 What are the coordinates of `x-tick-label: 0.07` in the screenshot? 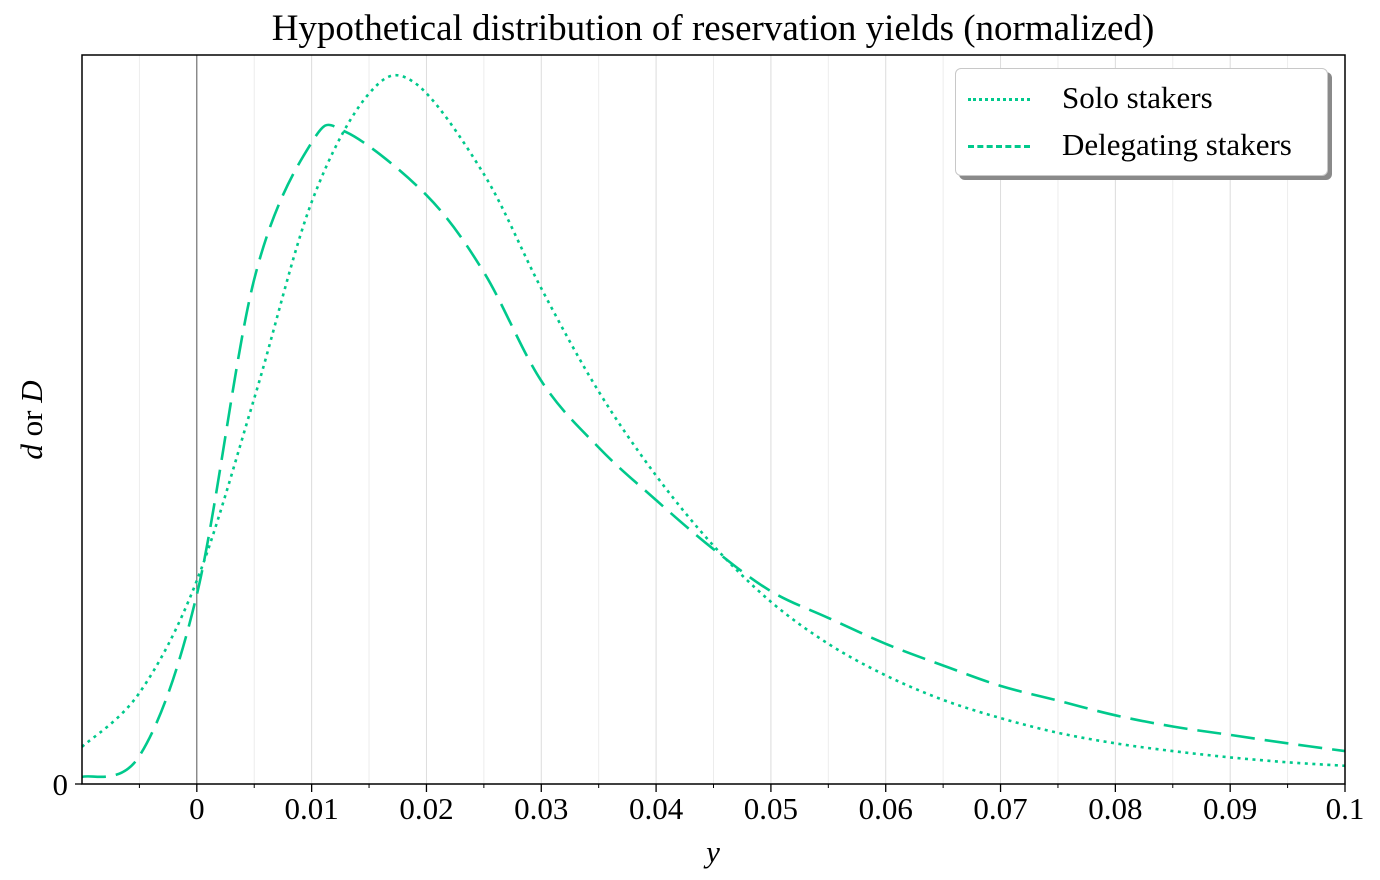 It's located at (1000, 808).